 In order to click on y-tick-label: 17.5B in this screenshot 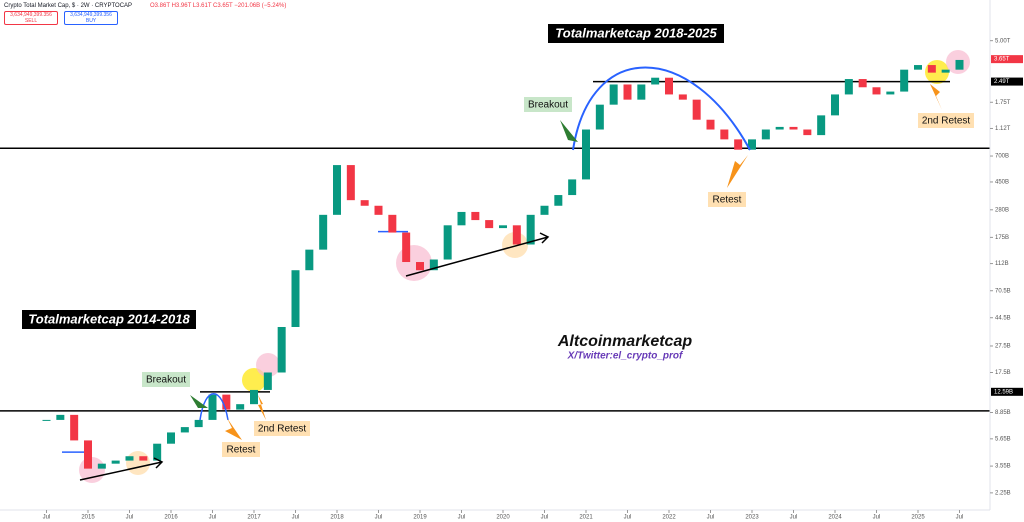, I will do `click(1003, 373)`.